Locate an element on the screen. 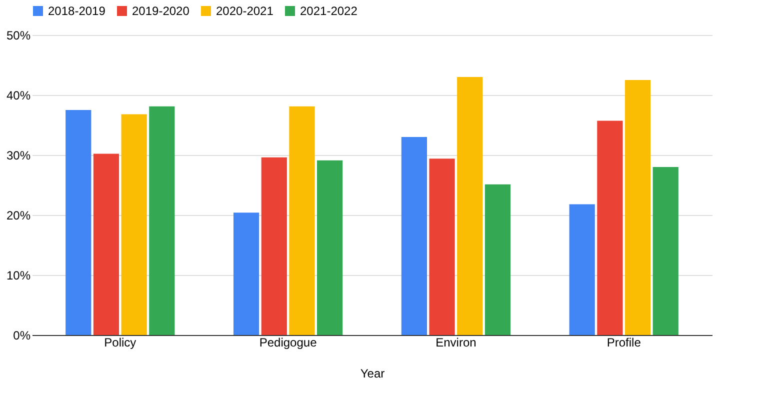  x-tick-label: Profile is located at coordinates (624, 343).